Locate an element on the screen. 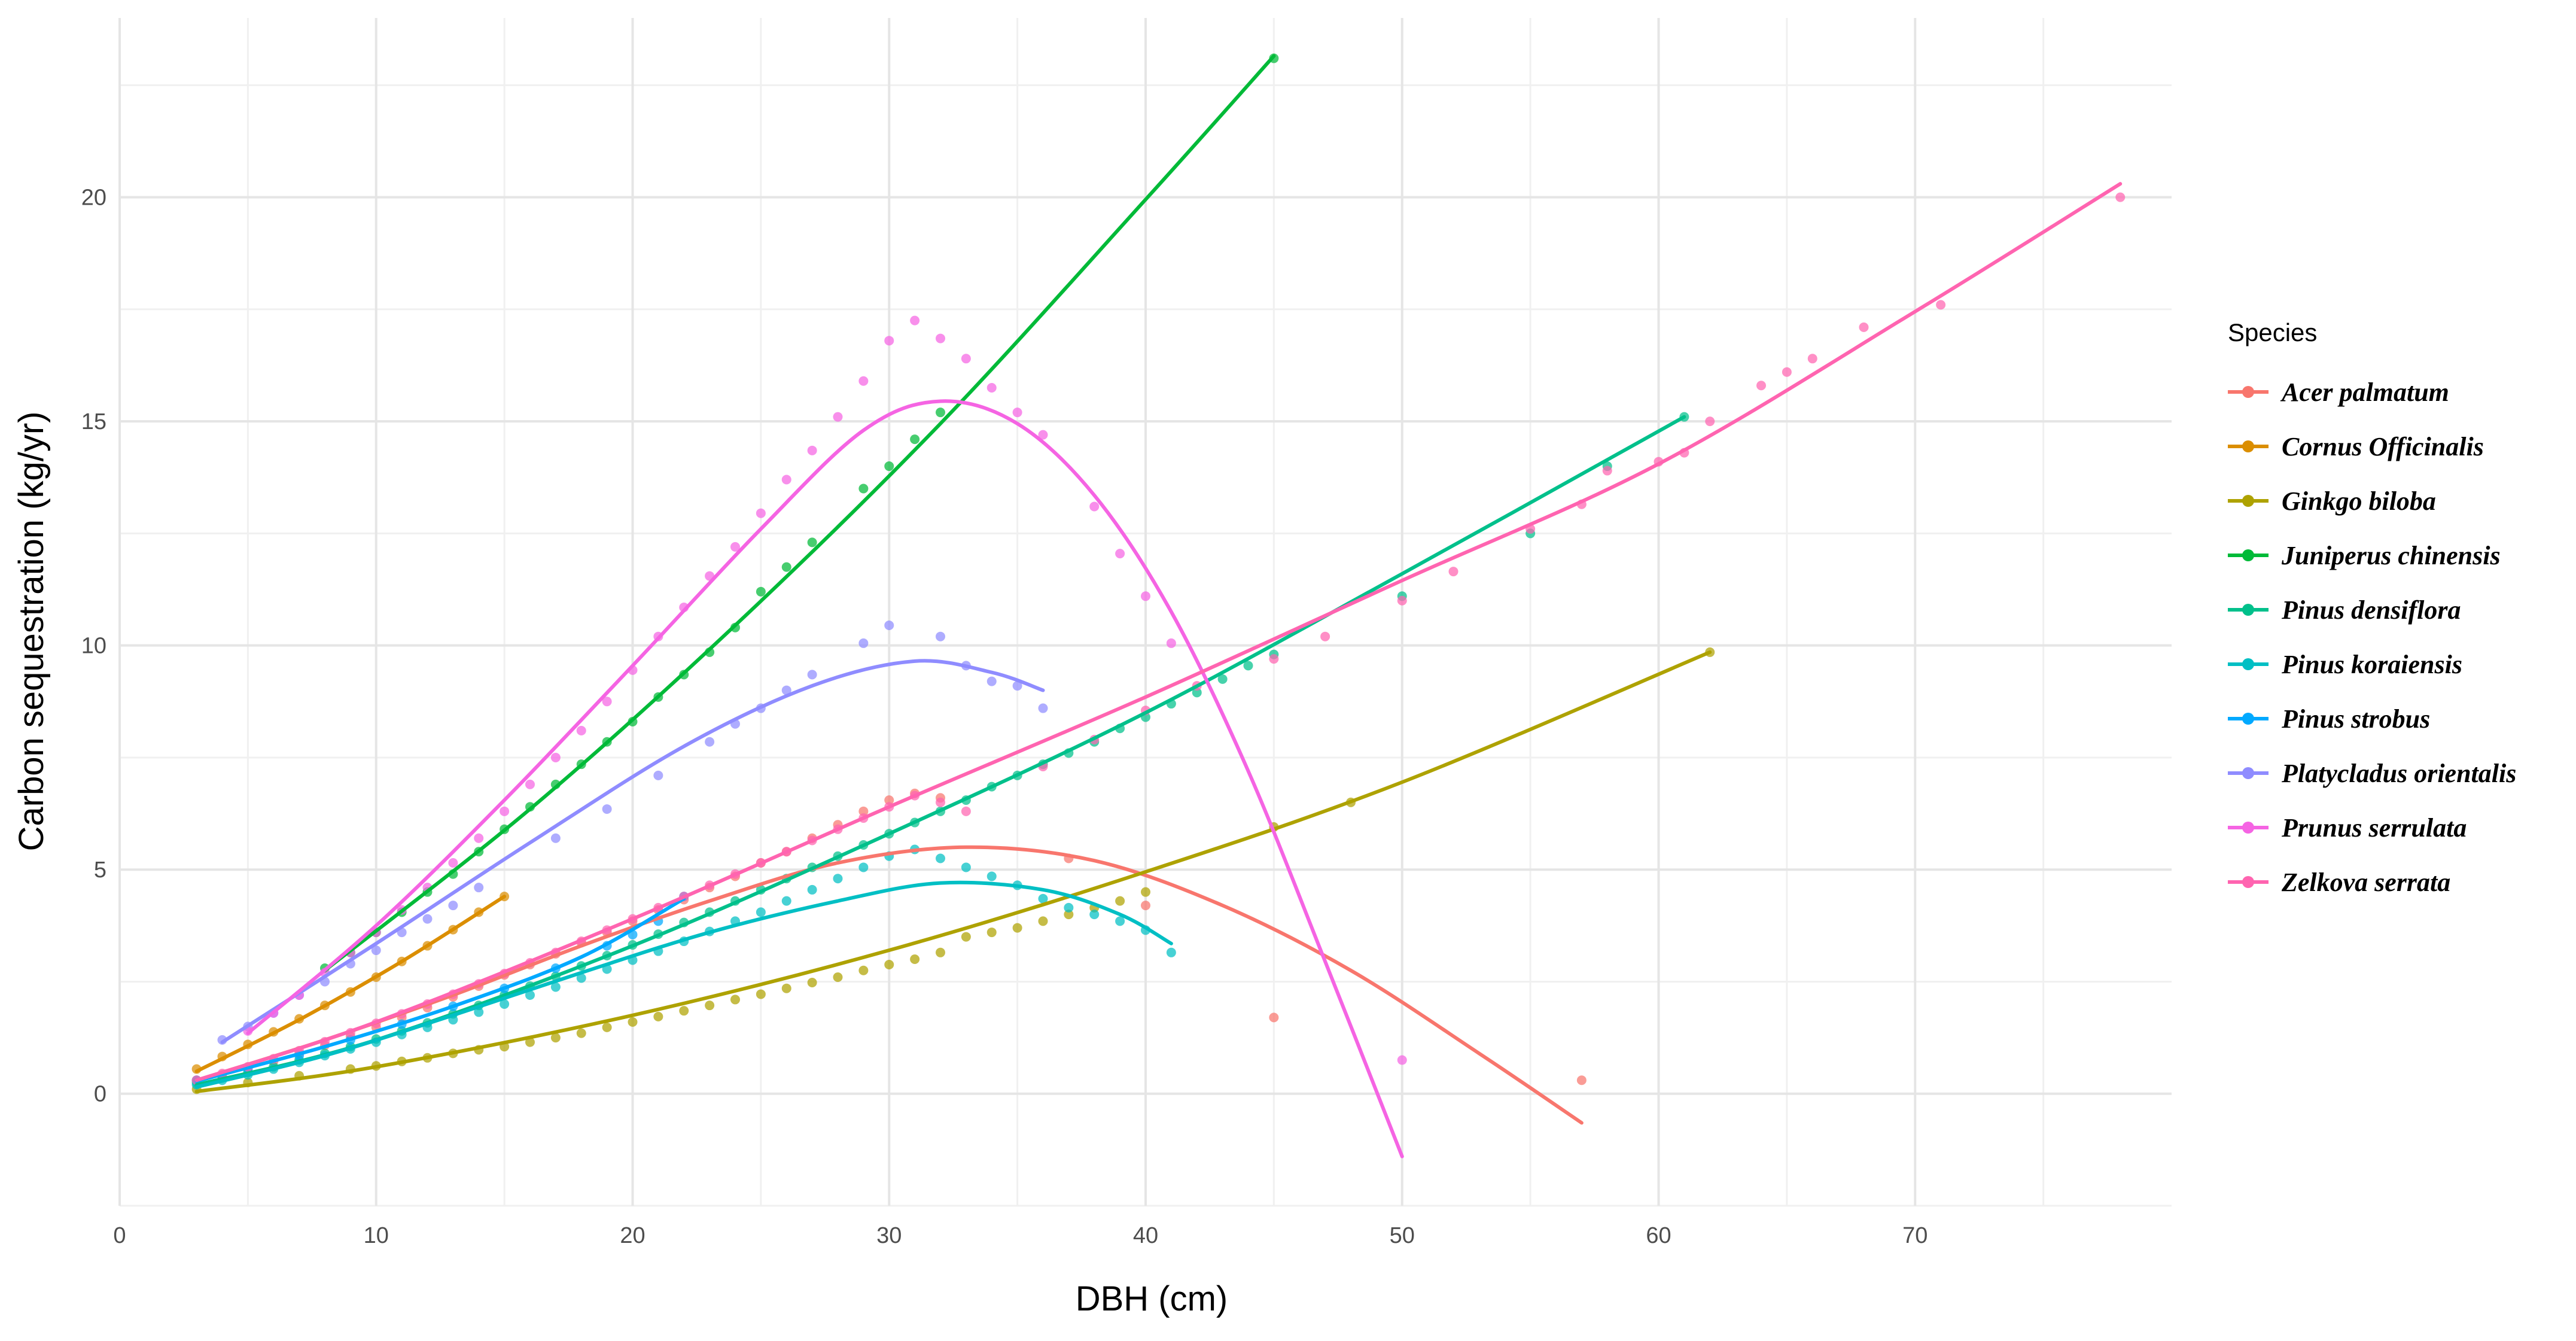 This screenshot has width=2576, height=1341. legend-label: Pinus strobus is located at coordinates (2355, 719).